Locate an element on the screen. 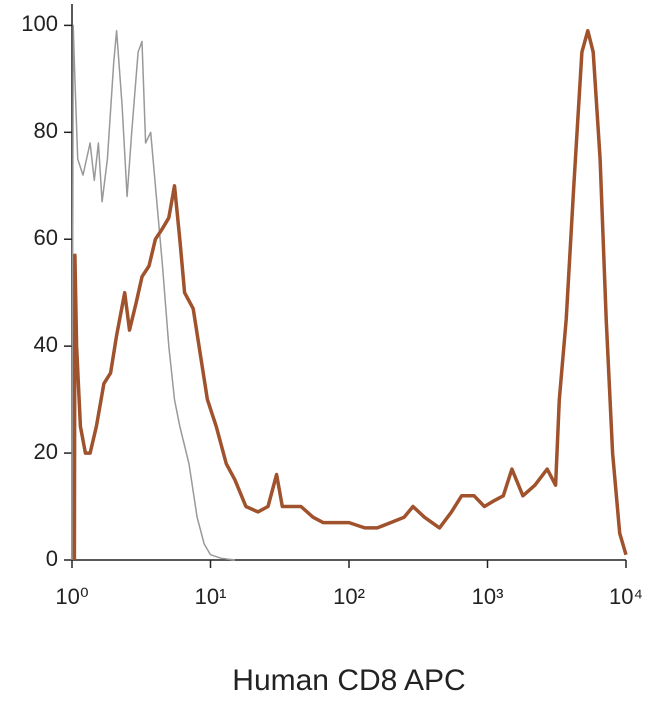 The width and height of the screenshot is (650, 702). x-tick-label: 10² is located at coordinates (349, 596).